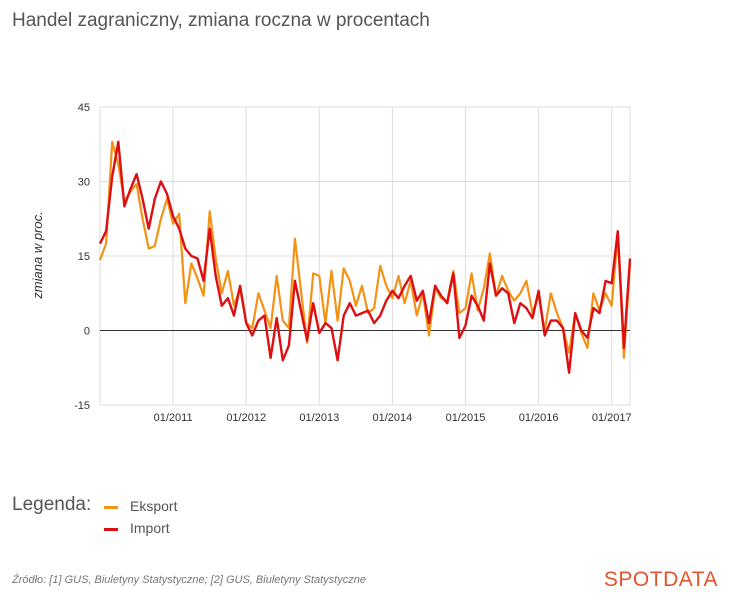 The width and height of the screenshot is (730, 610). I want to click on y-tick-label: 30, so click(84, 183).